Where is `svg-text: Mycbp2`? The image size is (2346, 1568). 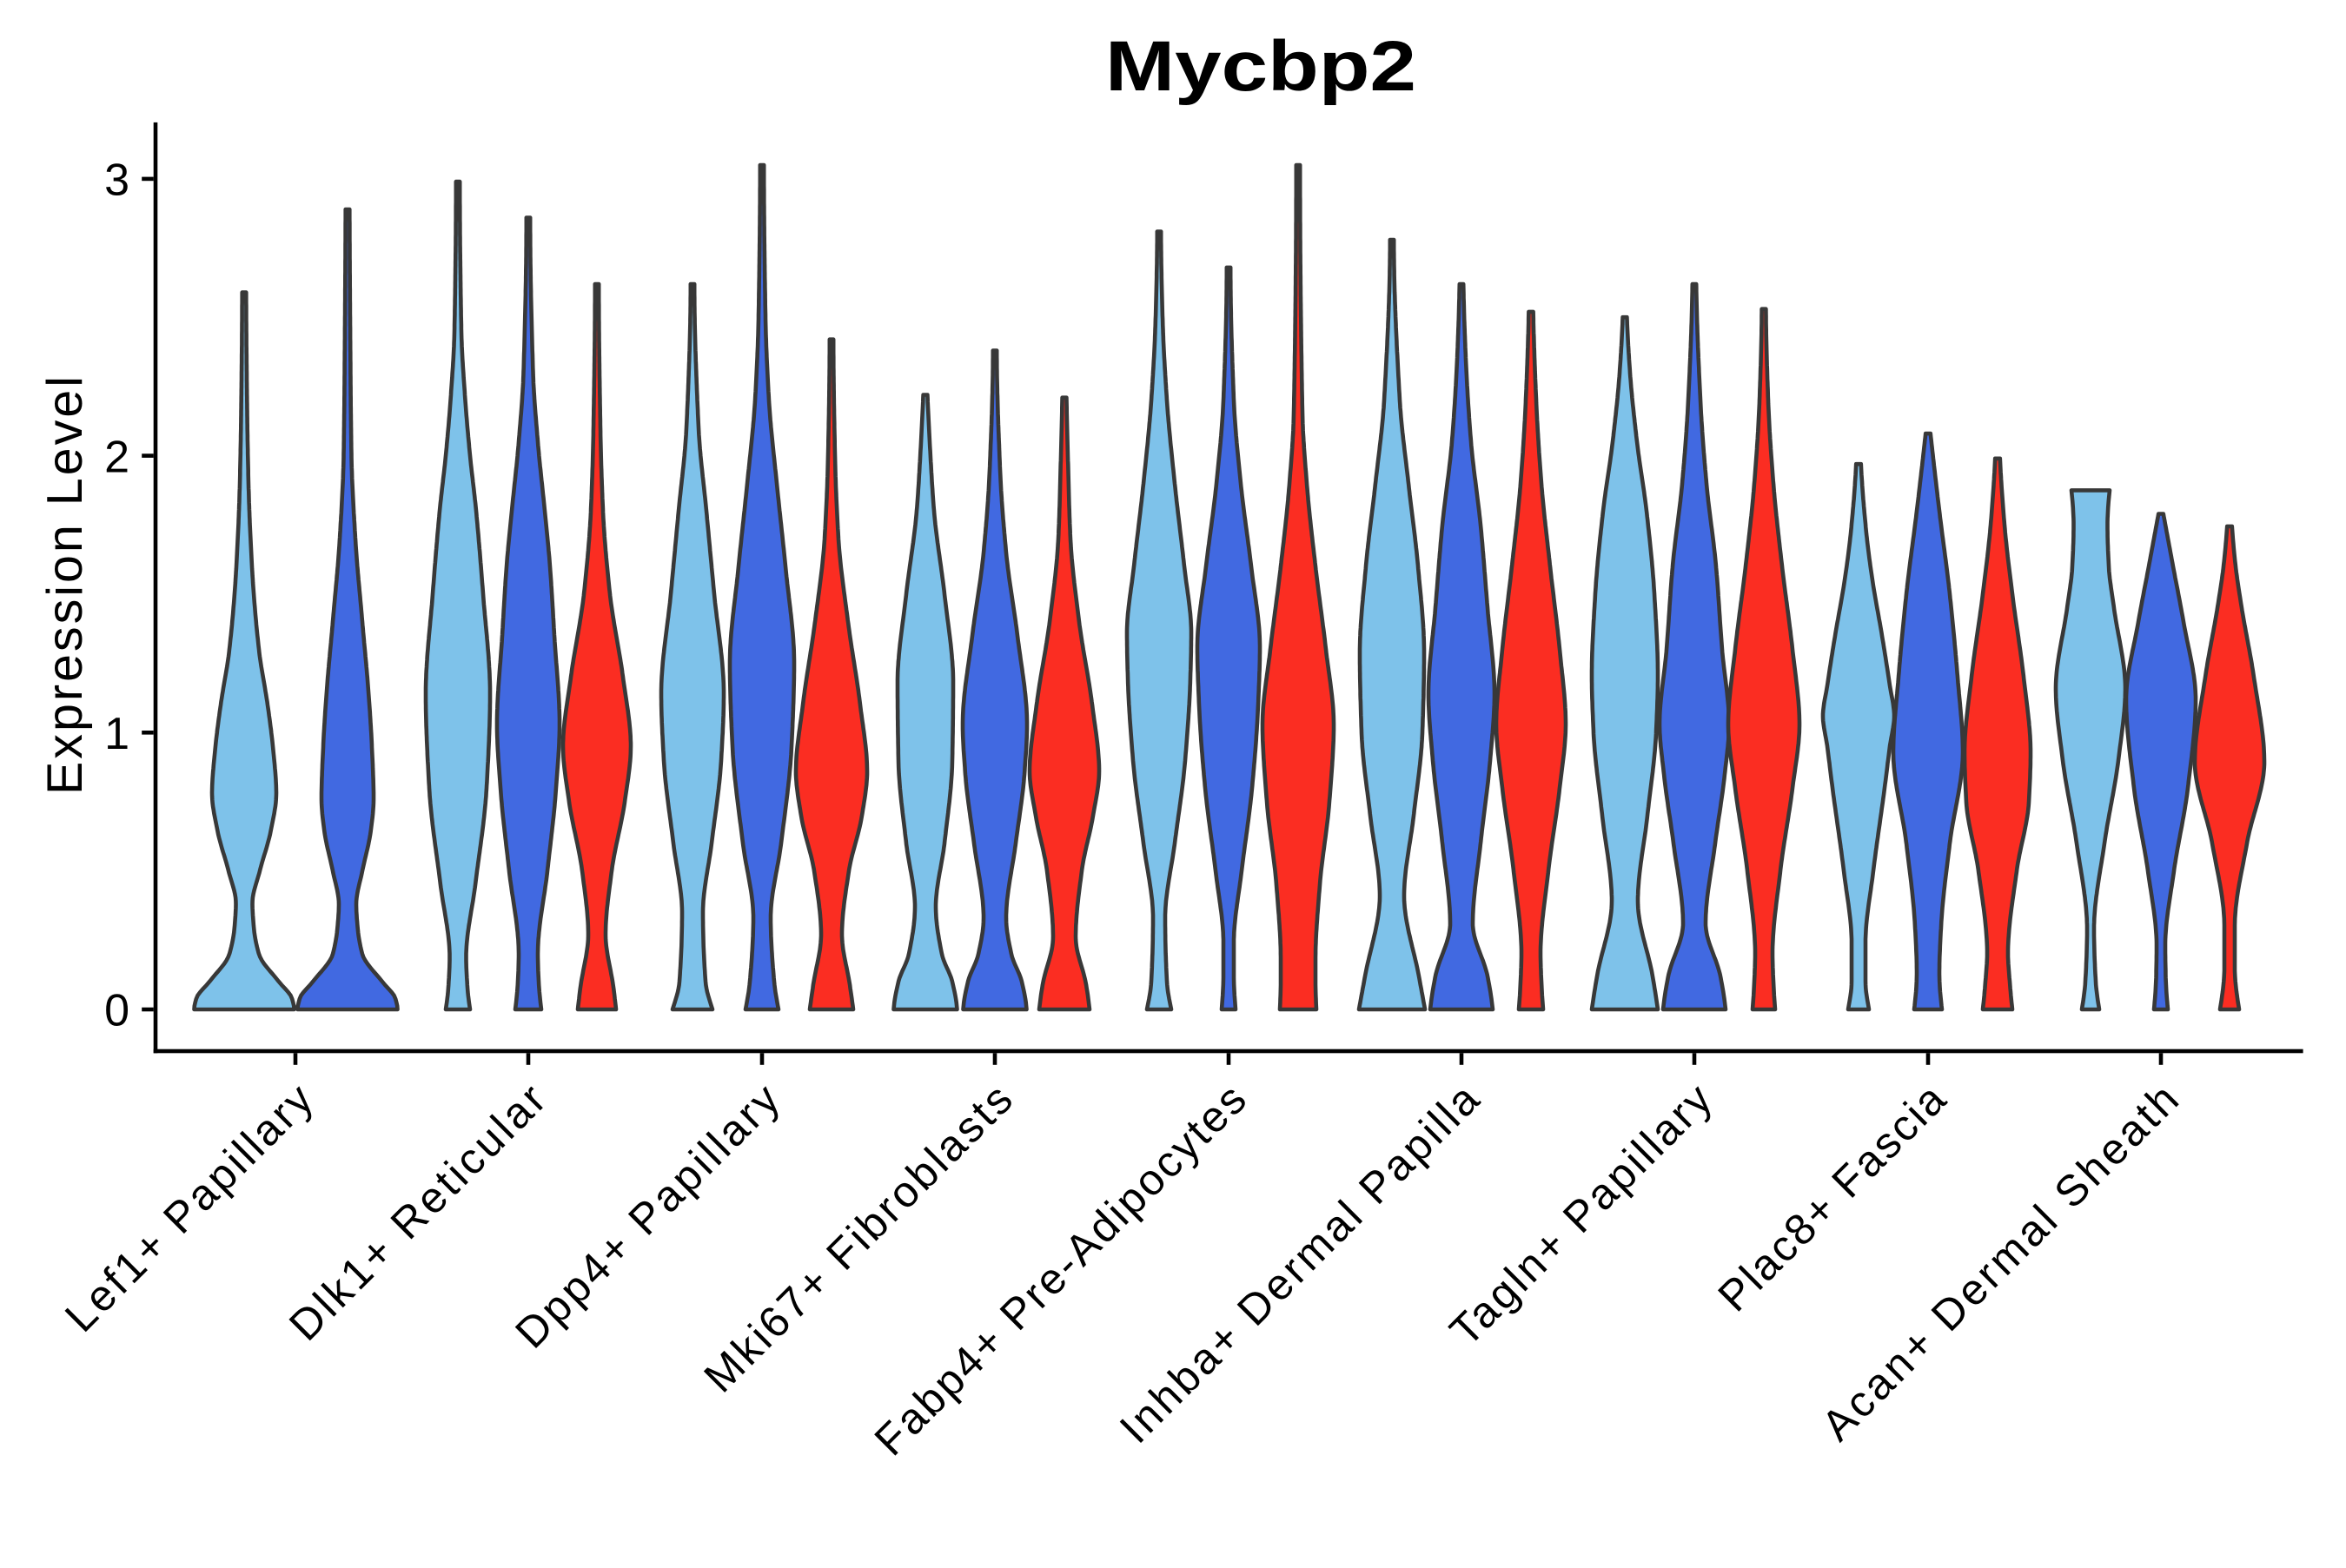 svg-text: Mycbp2 is located at coordinates (1260, 66).